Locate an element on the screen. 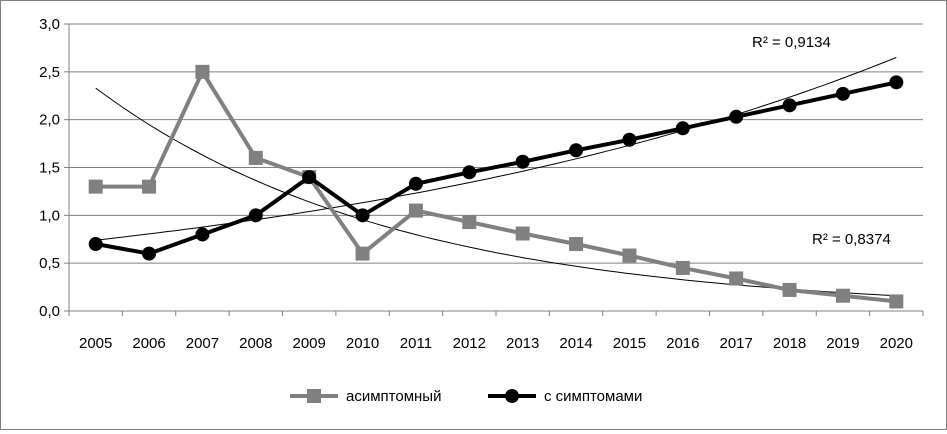 This screenshot has height=434, width=947. x-tick-label: 2012 is located at coordinates (469, 343).